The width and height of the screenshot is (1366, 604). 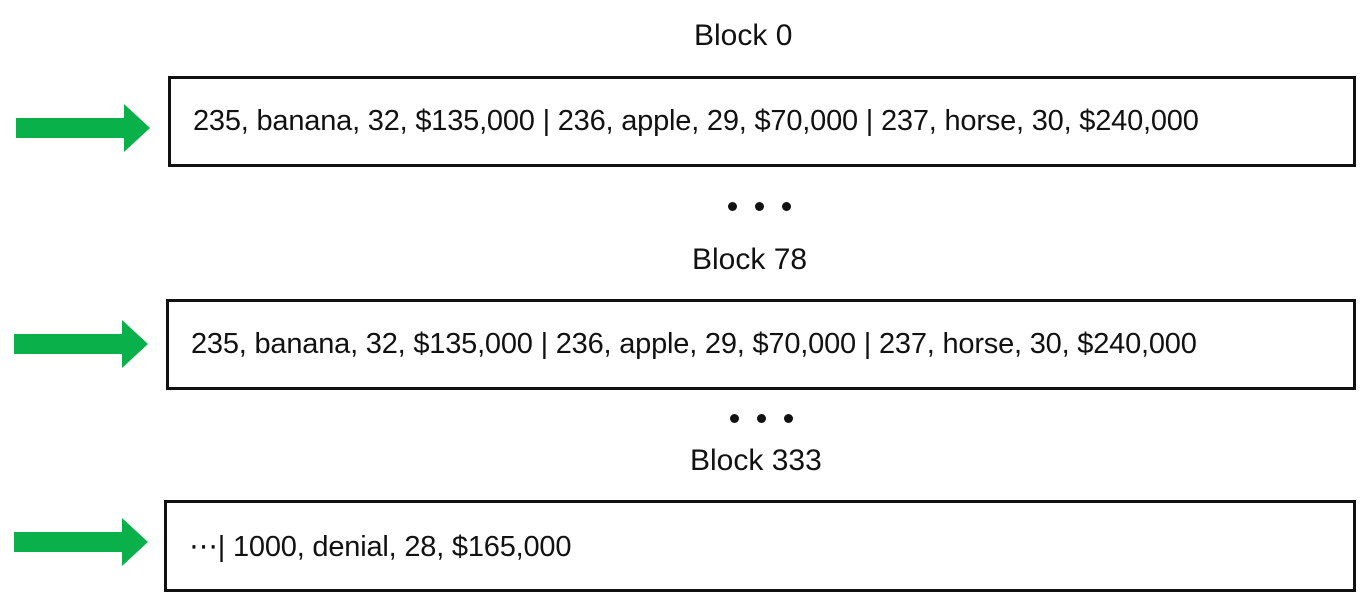 I want to click on arrow-333-icon, so click(x=81, y=542).